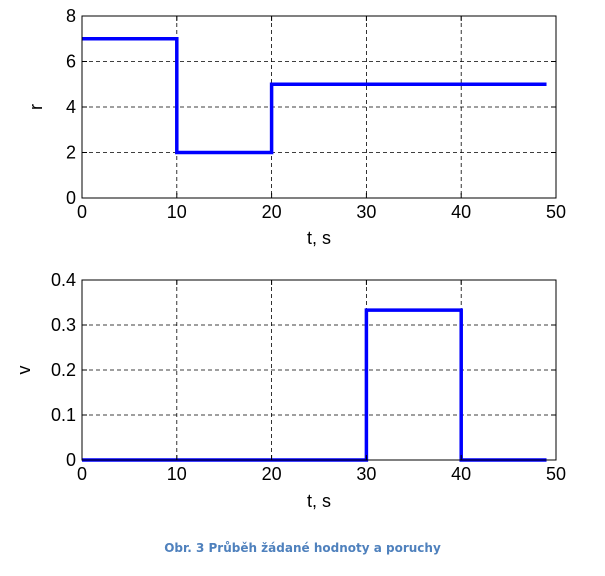 The image size is (605, 576). I want to click on y-tick-label: 0.1, so click(63, 415).